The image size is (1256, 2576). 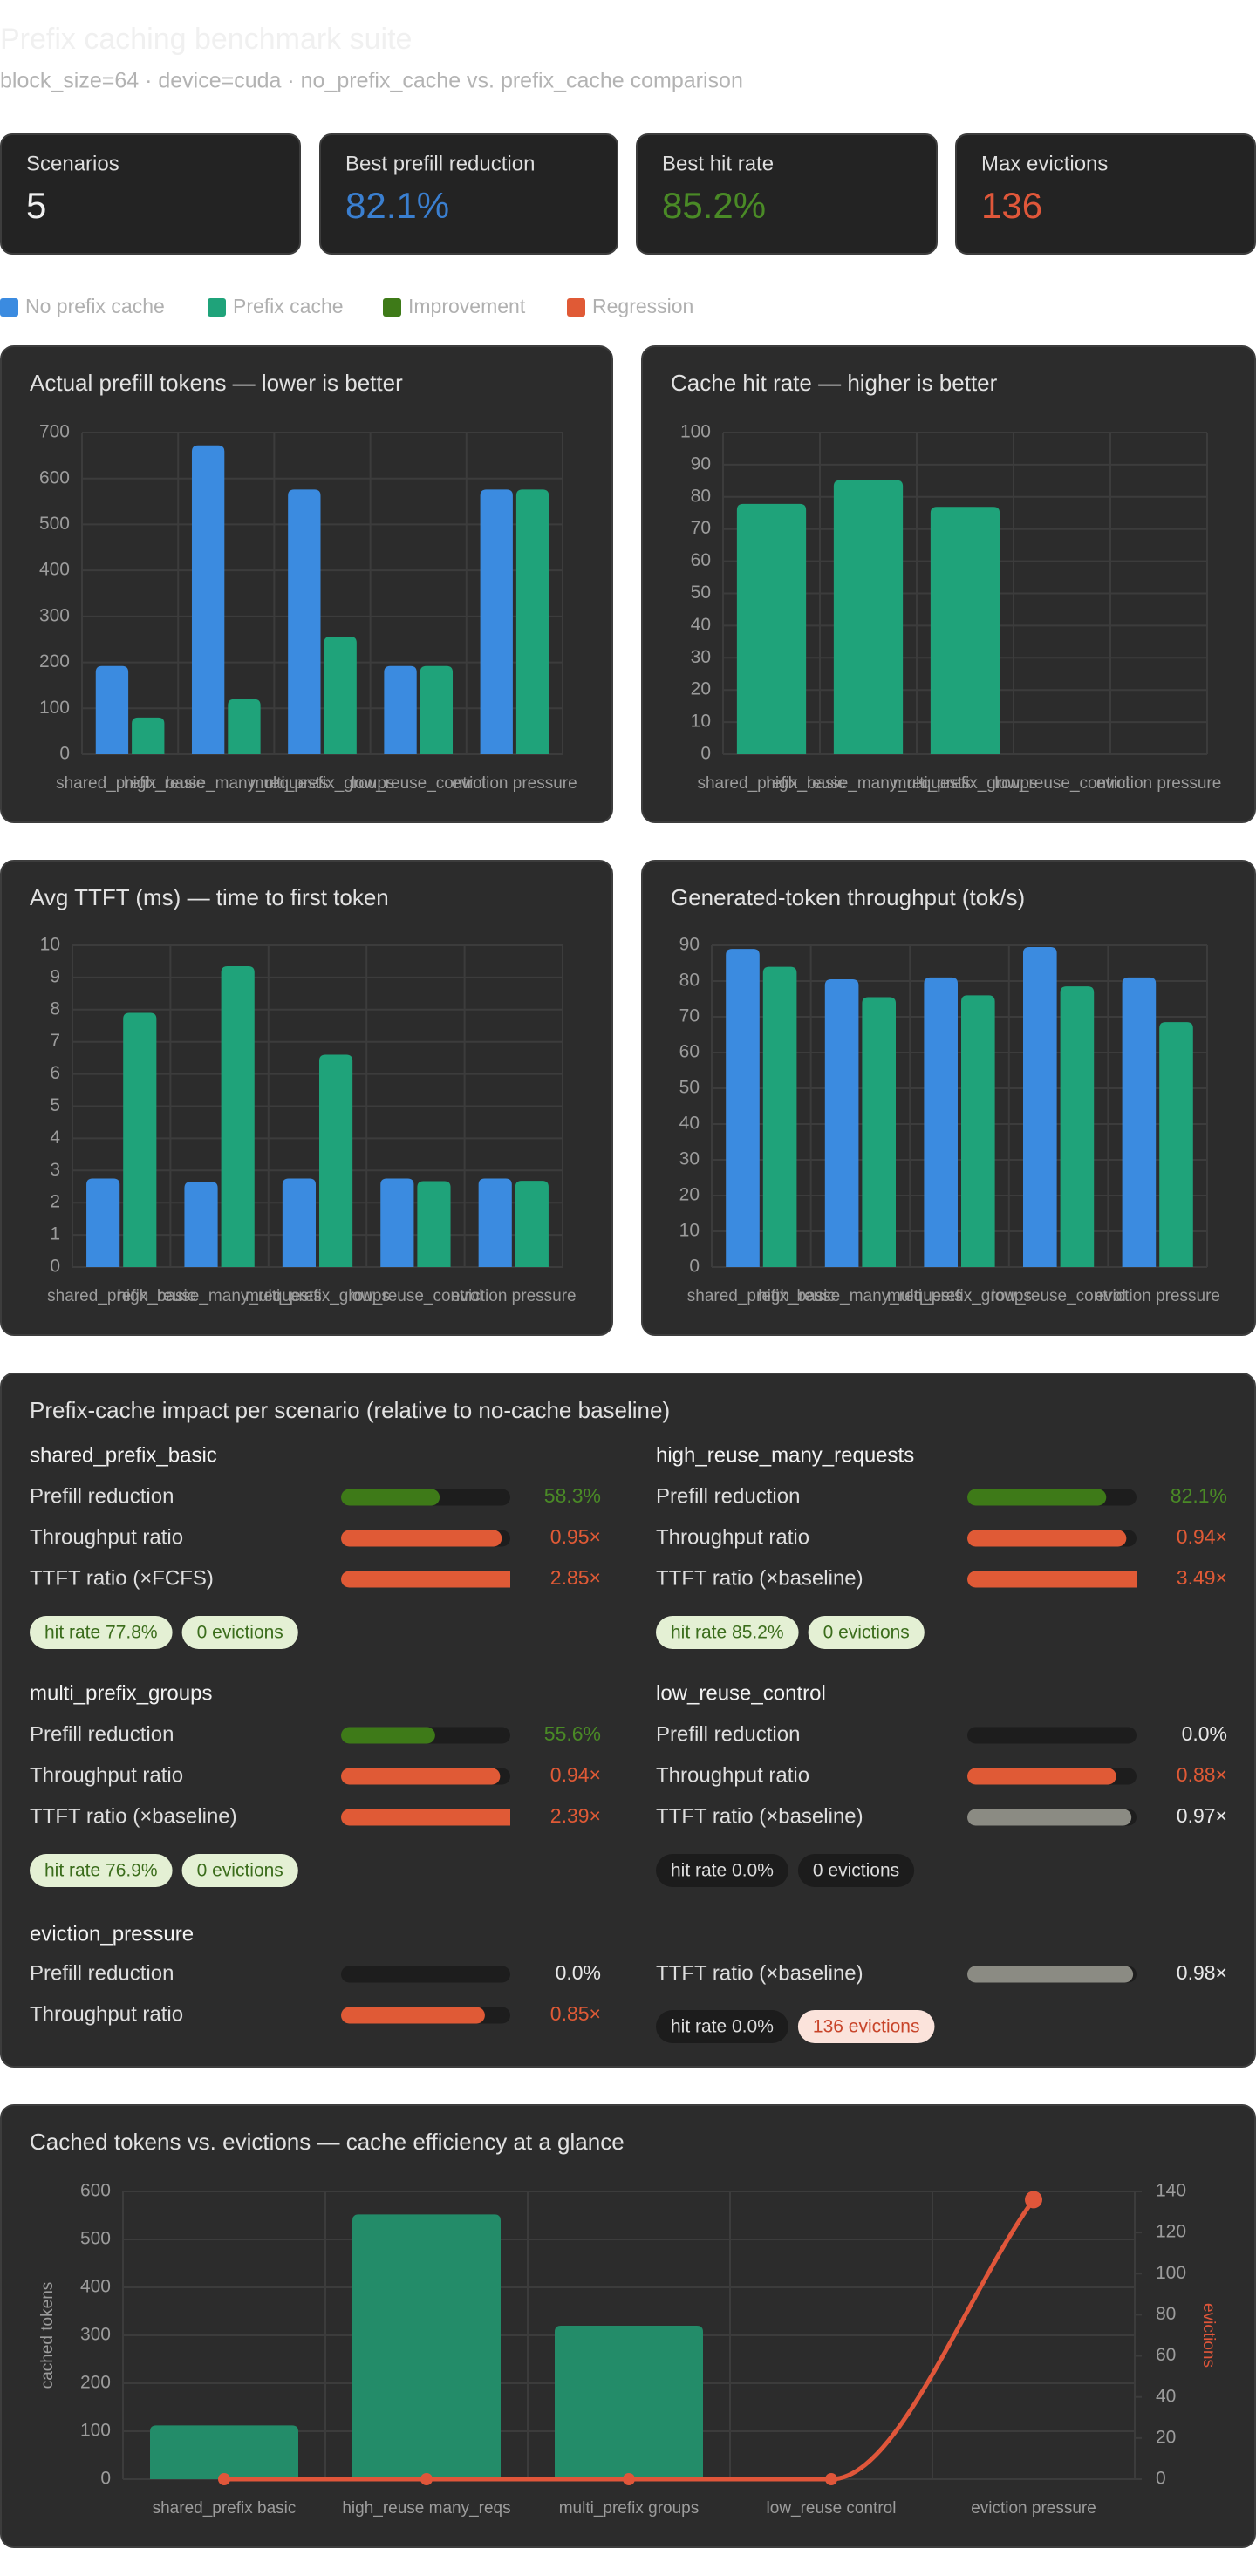 I want to click on y-tick-label: 60, so click(x=701, y=560).